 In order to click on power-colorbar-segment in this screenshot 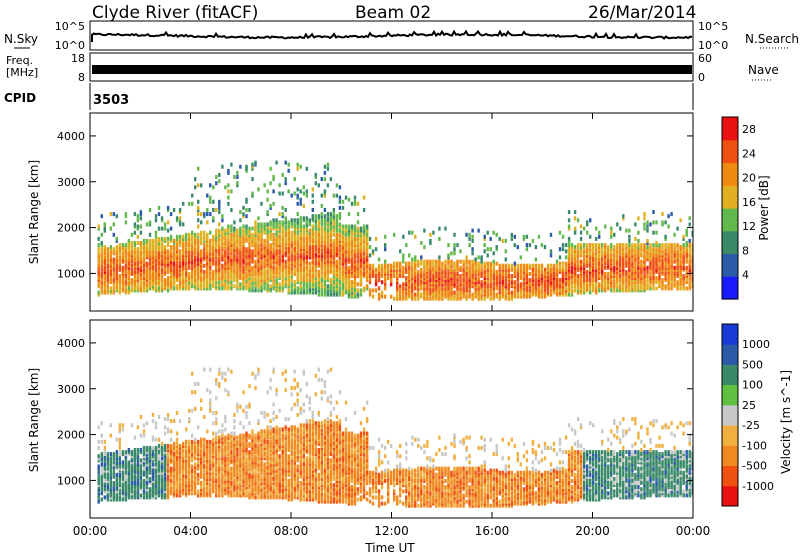, I will do `click(730, 265)`.